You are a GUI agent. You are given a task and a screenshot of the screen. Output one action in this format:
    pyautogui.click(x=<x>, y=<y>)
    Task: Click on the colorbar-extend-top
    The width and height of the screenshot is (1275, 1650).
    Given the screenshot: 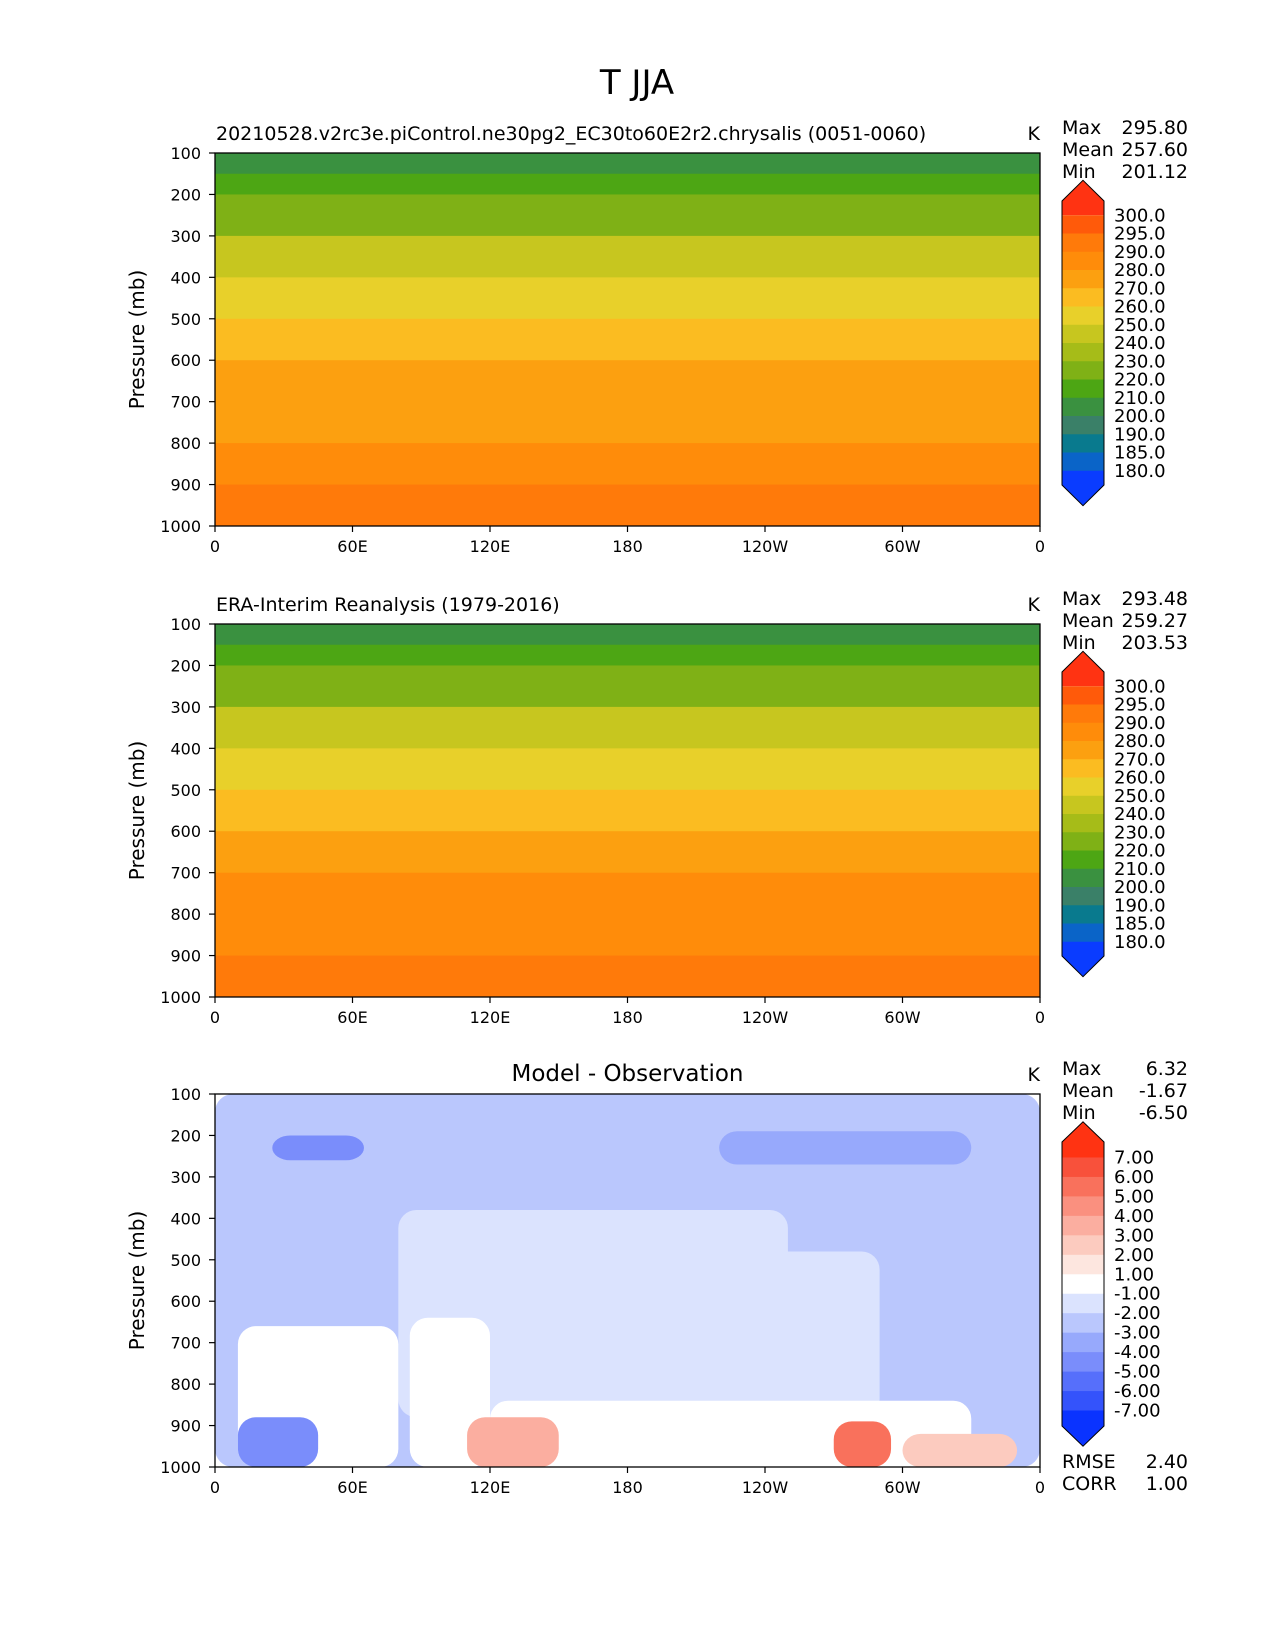 What is the action you would take?
    pyautogui.click(x=1083, y=1139)
    